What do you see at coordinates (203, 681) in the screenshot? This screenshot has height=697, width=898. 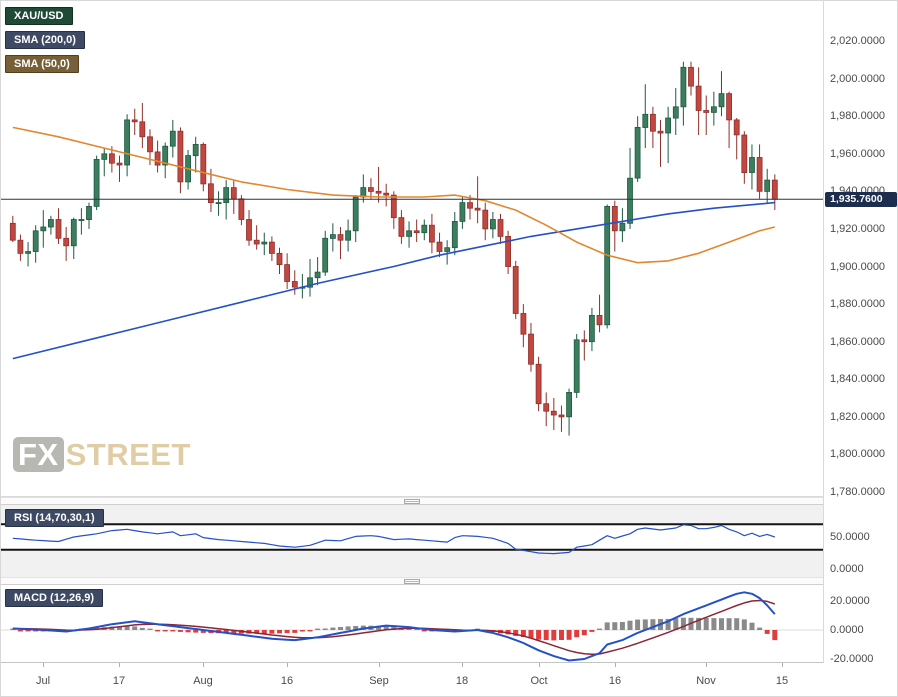 I see `x-axis-label: Aug` at bounding box center [203, 681].